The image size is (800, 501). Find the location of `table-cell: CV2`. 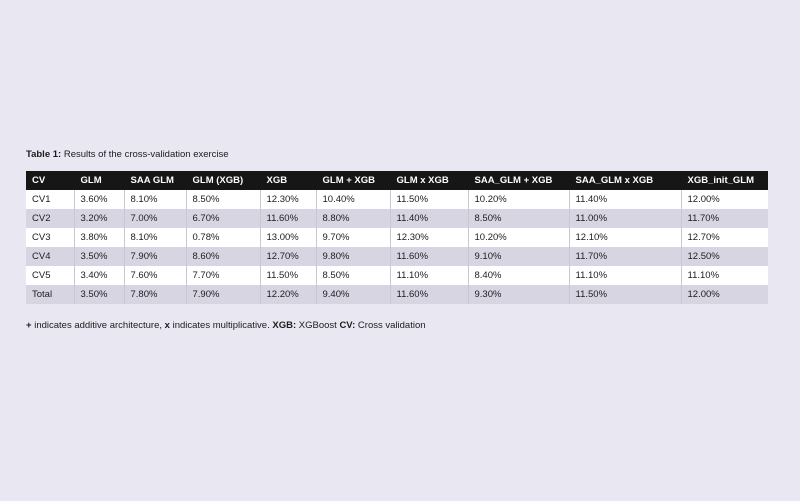

table-cell: CV2 is located at coordinates (50, 218).